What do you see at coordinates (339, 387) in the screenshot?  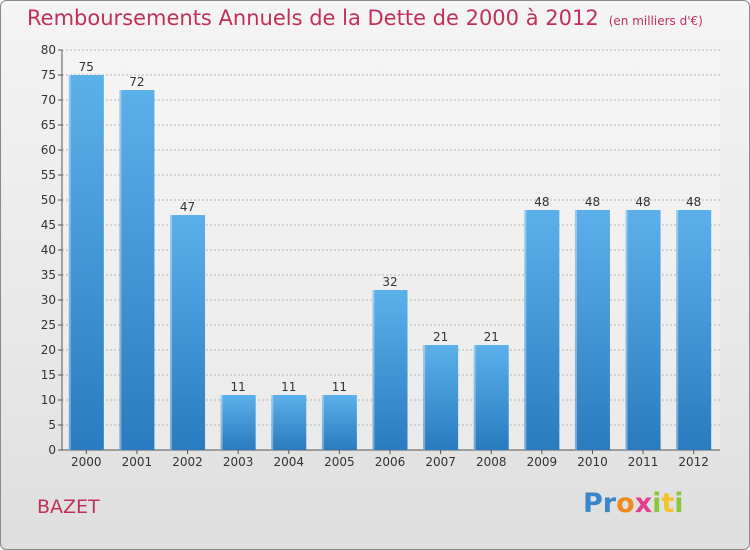 I see `data-label-2005: 11` at bounding box center [339, 387].